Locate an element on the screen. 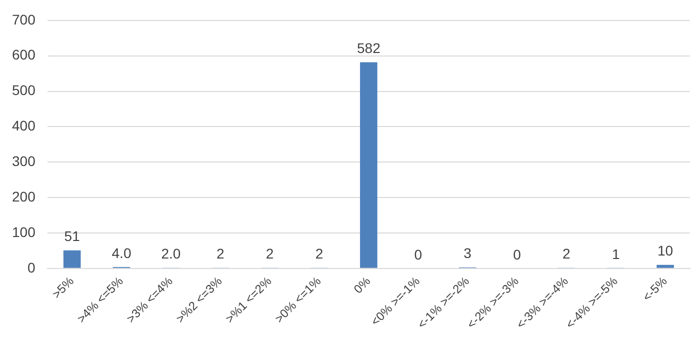 The height and width of the screenshot is (338, 700). x-tick-label: 0% is located at coordinates (362, 285).